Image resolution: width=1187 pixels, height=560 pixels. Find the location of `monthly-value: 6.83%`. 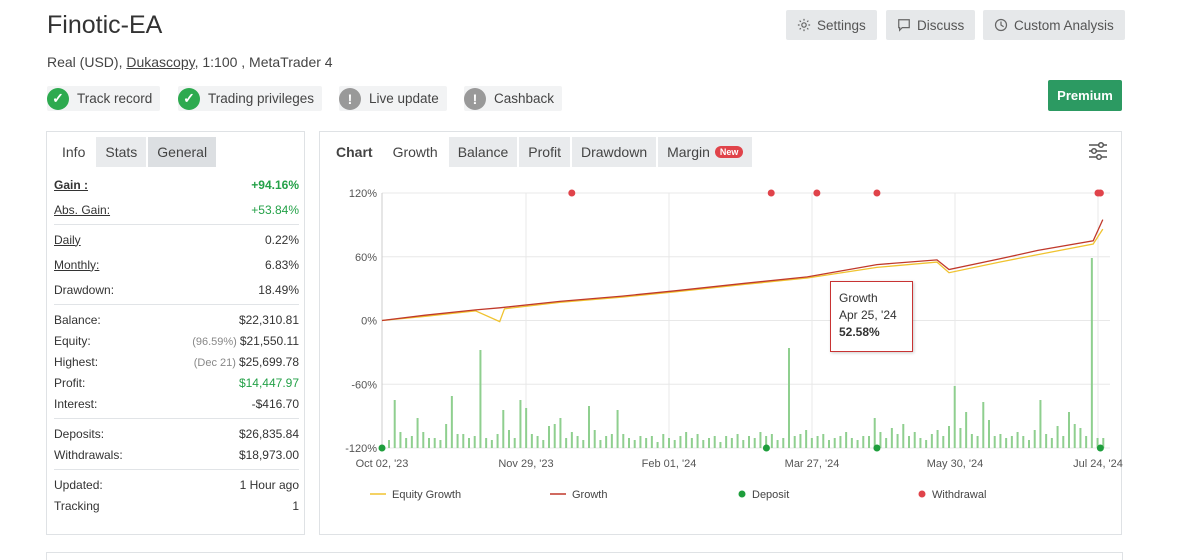

monthly-value: 6.83% is located at coordinates (281, 264).